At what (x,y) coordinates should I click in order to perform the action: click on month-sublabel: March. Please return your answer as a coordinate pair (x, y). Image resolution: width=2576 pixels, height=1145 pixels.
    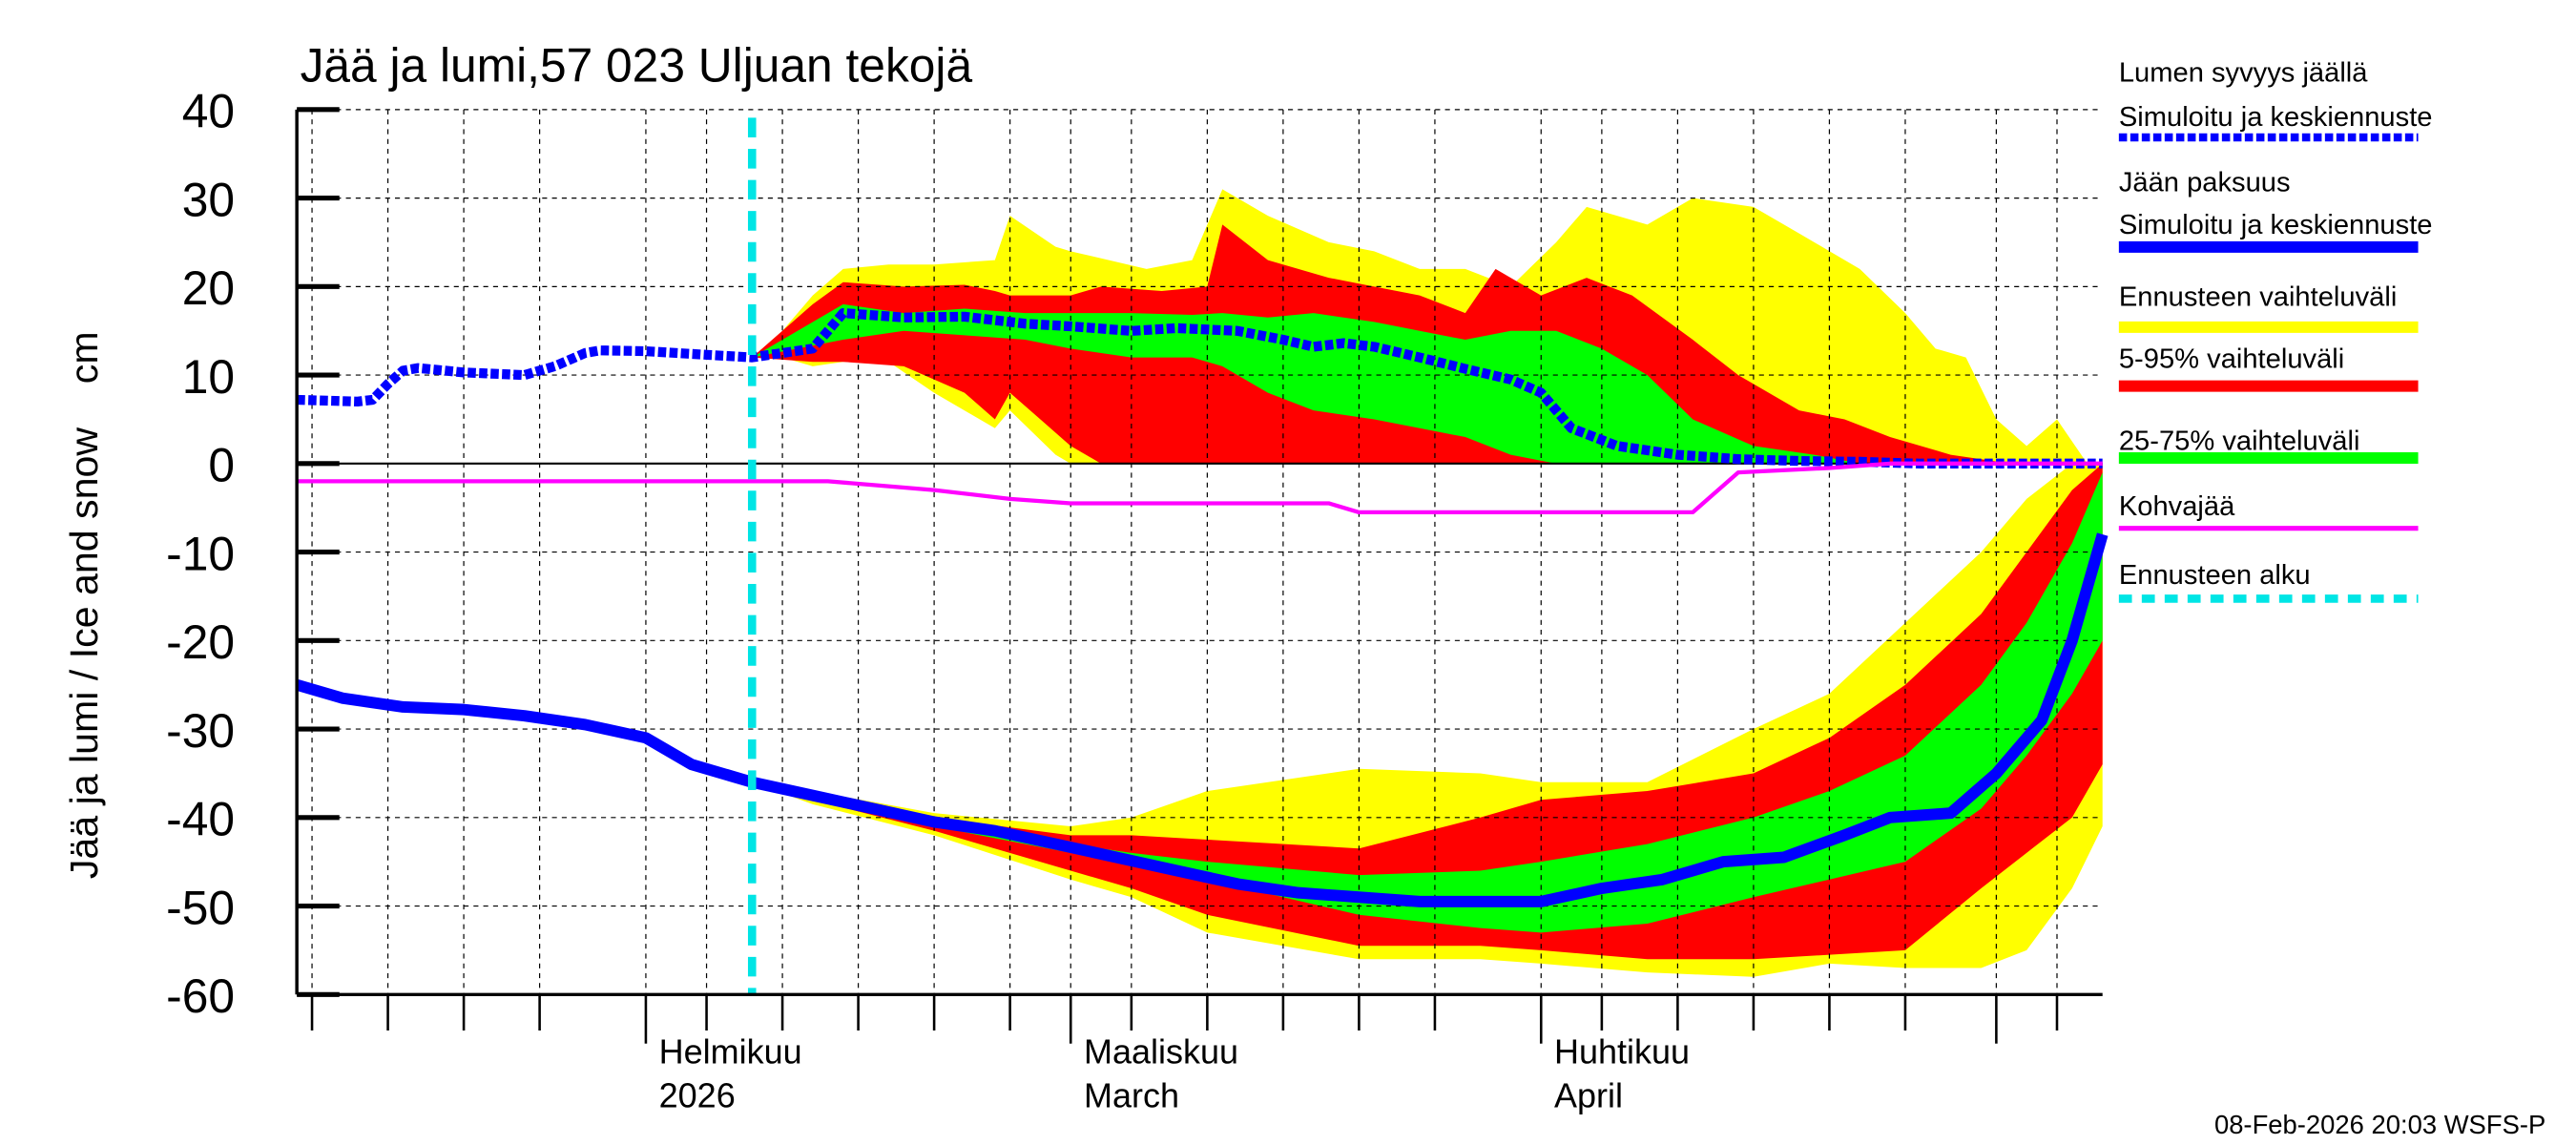
    Looking at the image, I should click on (1131, 1095).